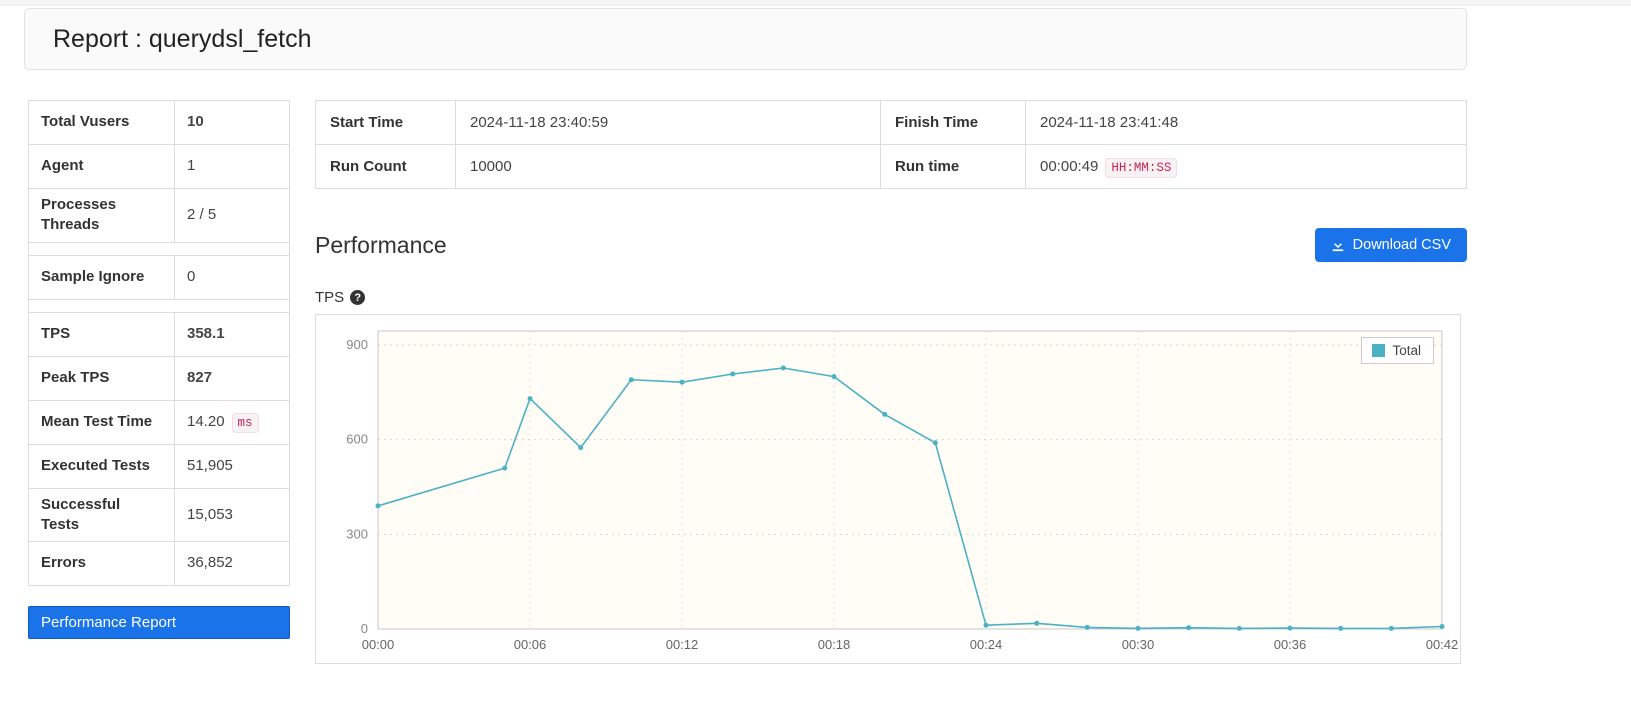 The width and height of the screenshot is (1631, 717). What do you see at coordinates (101, 122) in the screenshot?
I see `summary-label: Total Vusers` at bounding box center [101, 122].